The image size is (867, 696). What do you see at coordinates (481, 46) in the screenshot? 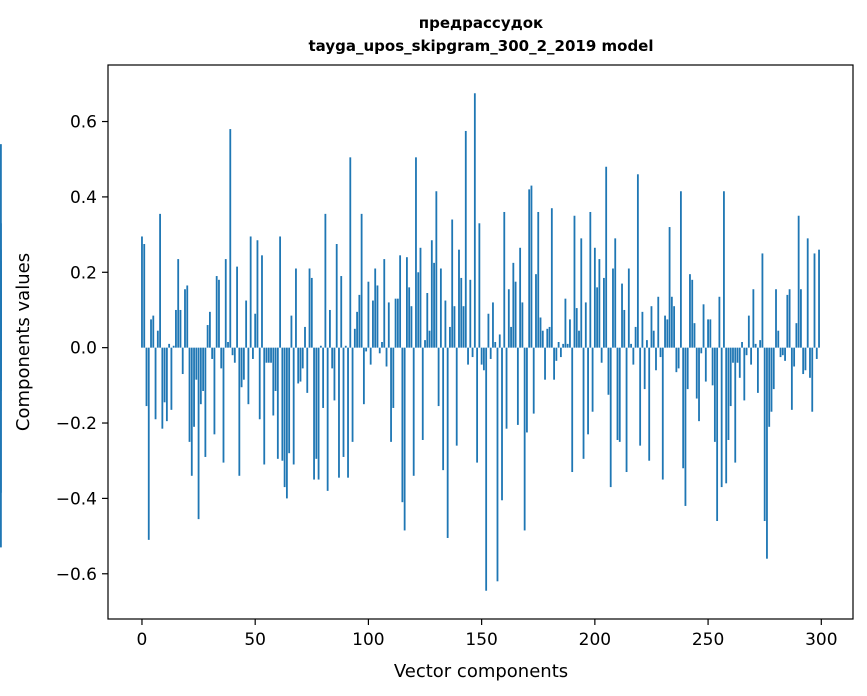
I see `chart-subtitle: tayga_upos_skipgram_300_2_2019 model` at bounding box center [481, 46].